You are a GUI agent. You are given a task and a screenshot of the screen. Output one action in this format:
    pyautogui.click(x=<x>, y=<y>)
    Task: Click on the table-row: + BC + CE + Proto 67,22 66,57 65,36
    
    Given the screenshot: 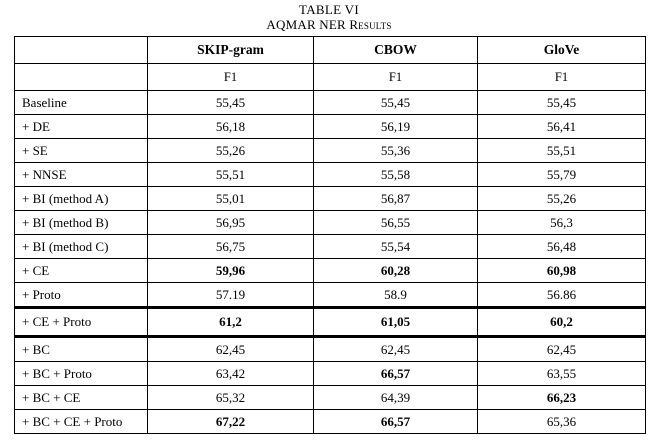 What is the action you would take?
    pyautogui.click(x=330, y=422)
    